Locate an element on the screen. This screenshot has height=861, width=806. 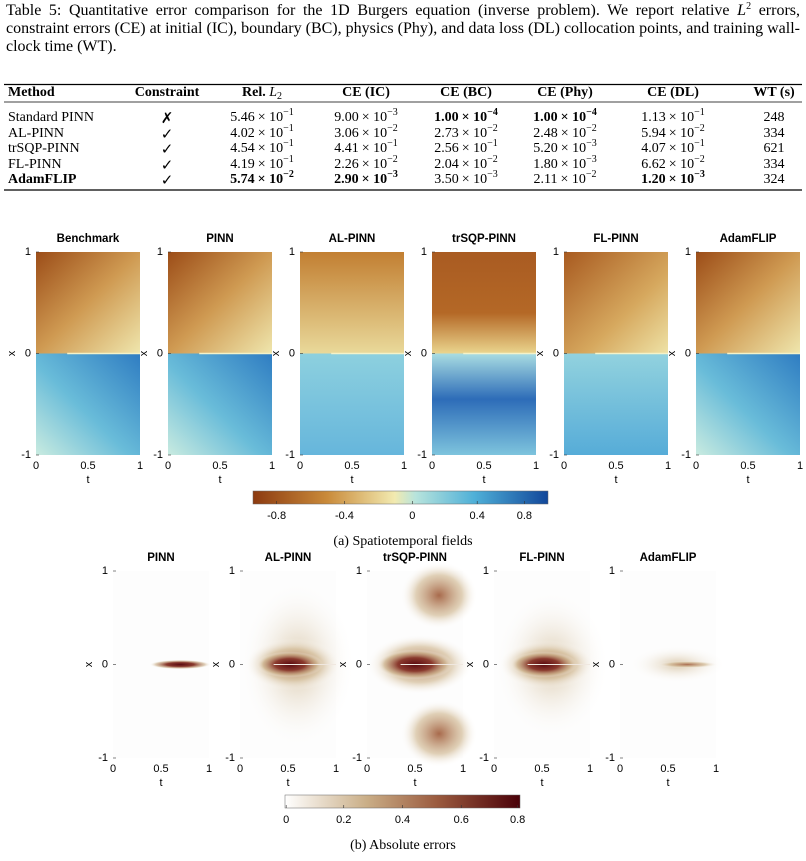
column-header: Constraint is located at coordinates (167, 92).